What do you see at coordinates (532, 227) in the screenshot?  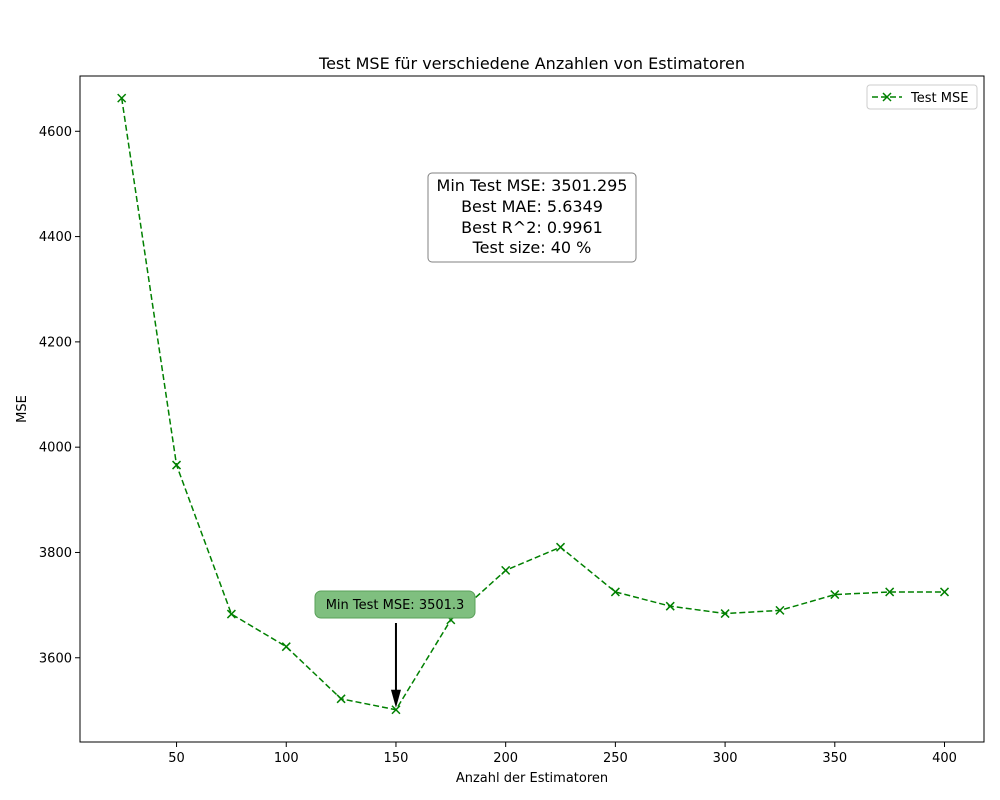 I see `stats-best-r2: Best R^2: 0.9961` at bounding box center [532, 227].